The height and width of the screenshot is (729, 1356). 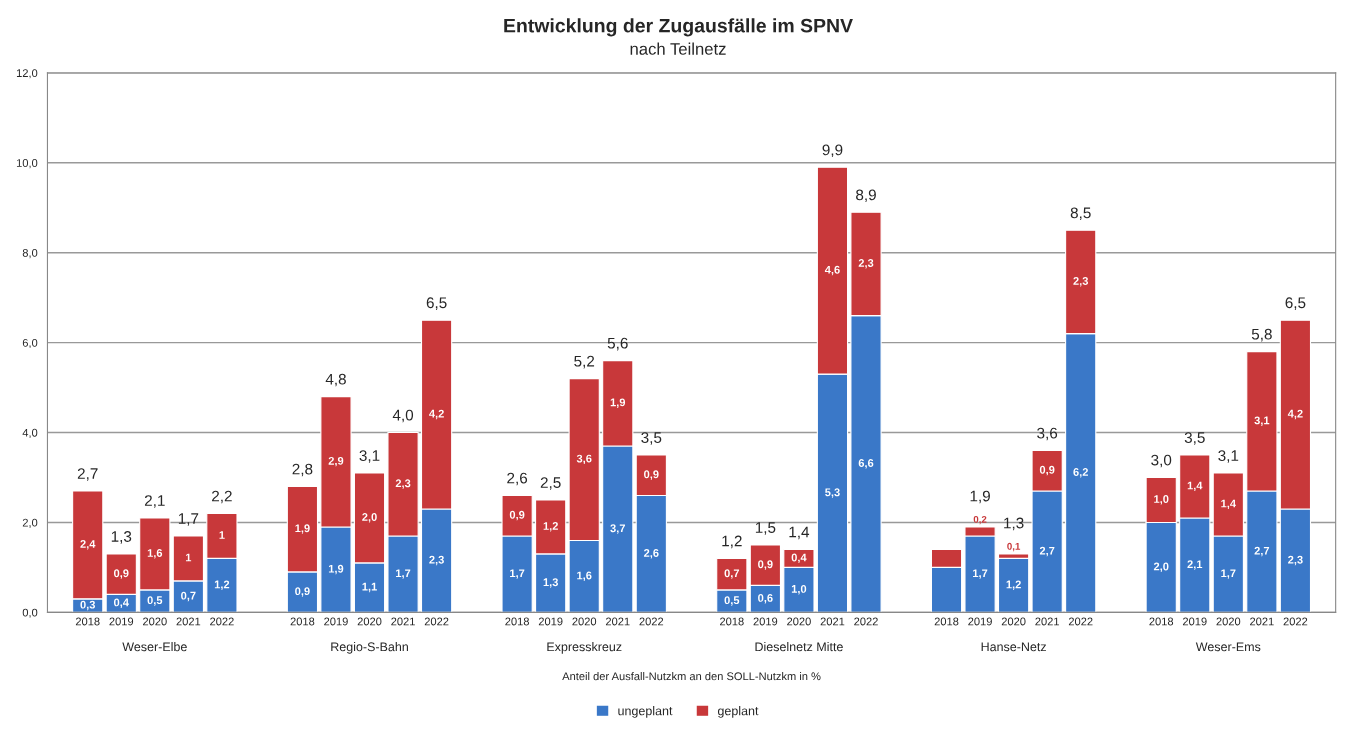 What do you see at coordinates (980, 520) in the screenshot?
I see `data-label: 0,2` at bounding box center [980, 520].